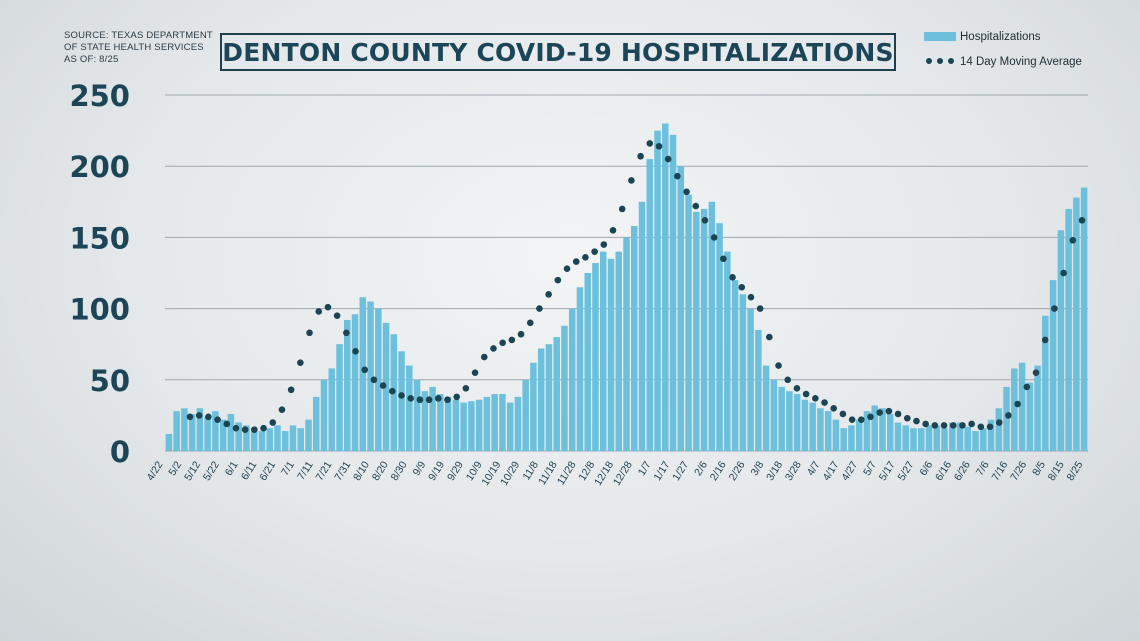 This screenshot has width=1140, height=641. Describe the element at coordinates (155, 471) in the screenshot. I see `x-tick-label: 4/22` at that location.